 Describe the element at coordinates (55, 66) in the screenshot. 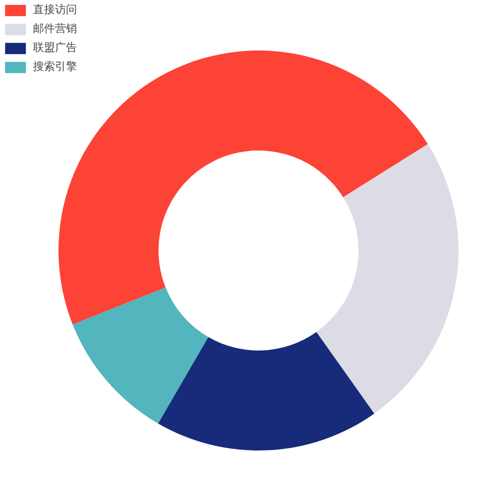

I see `legend-label: 搜索引擎` at that location.